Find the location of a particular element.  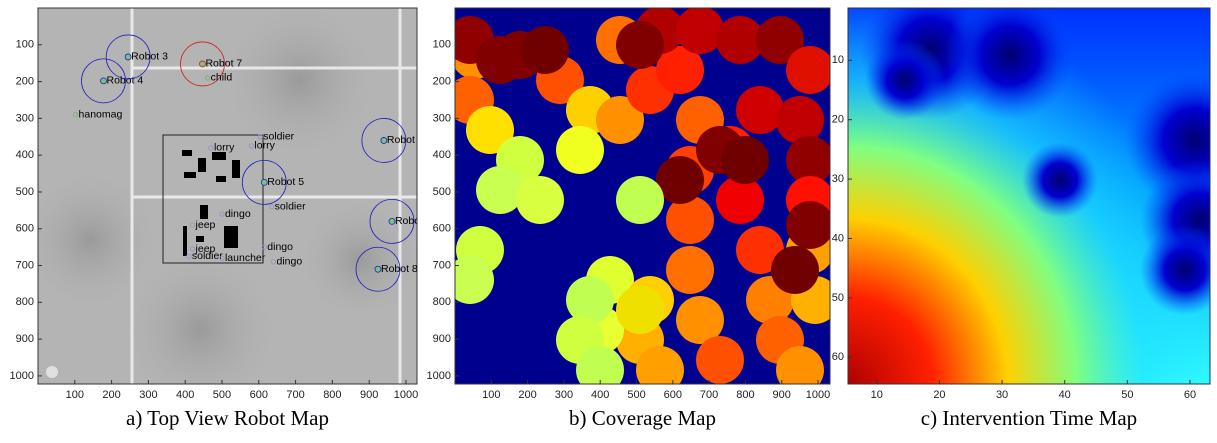

point-label: Robot 8 is located at coordinates (399, 269).